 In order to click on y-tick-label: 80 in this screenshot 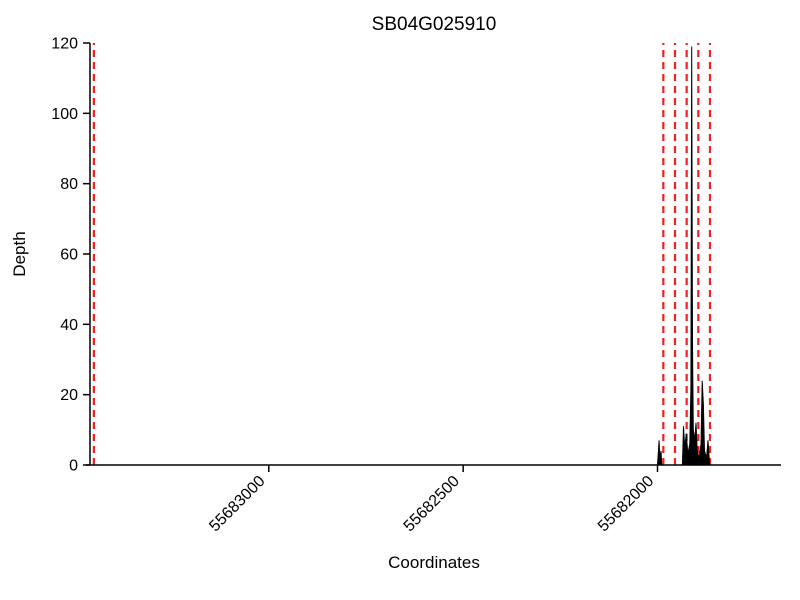, I will do `click(69, 184)`.